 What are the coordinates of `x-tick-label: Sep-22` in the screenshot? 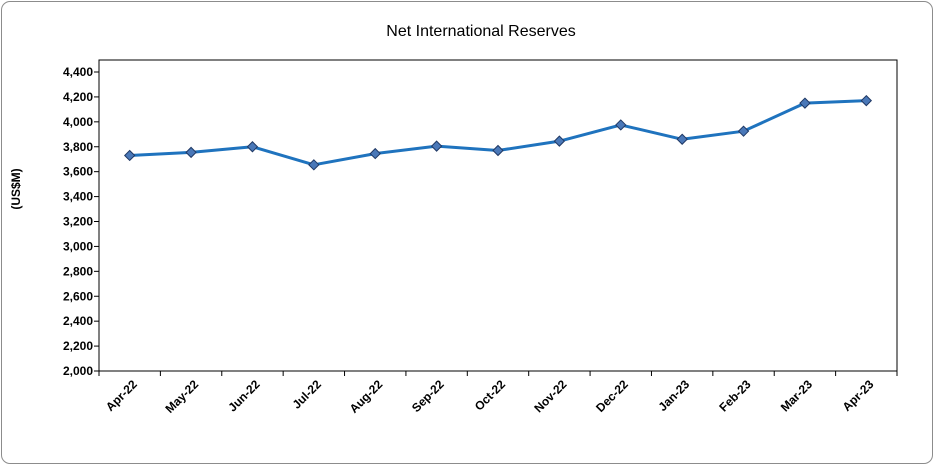 It's located at (428, 396).